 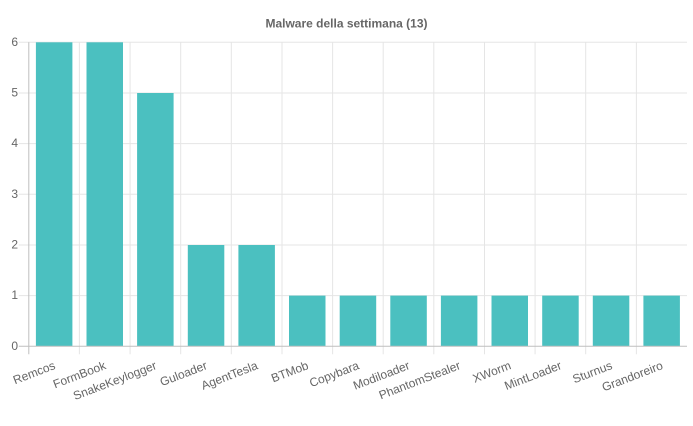 What do you see at coordinates (14, 93) in the screenshot?
I see `svg-text: 5` at bounding box center [14, 93].